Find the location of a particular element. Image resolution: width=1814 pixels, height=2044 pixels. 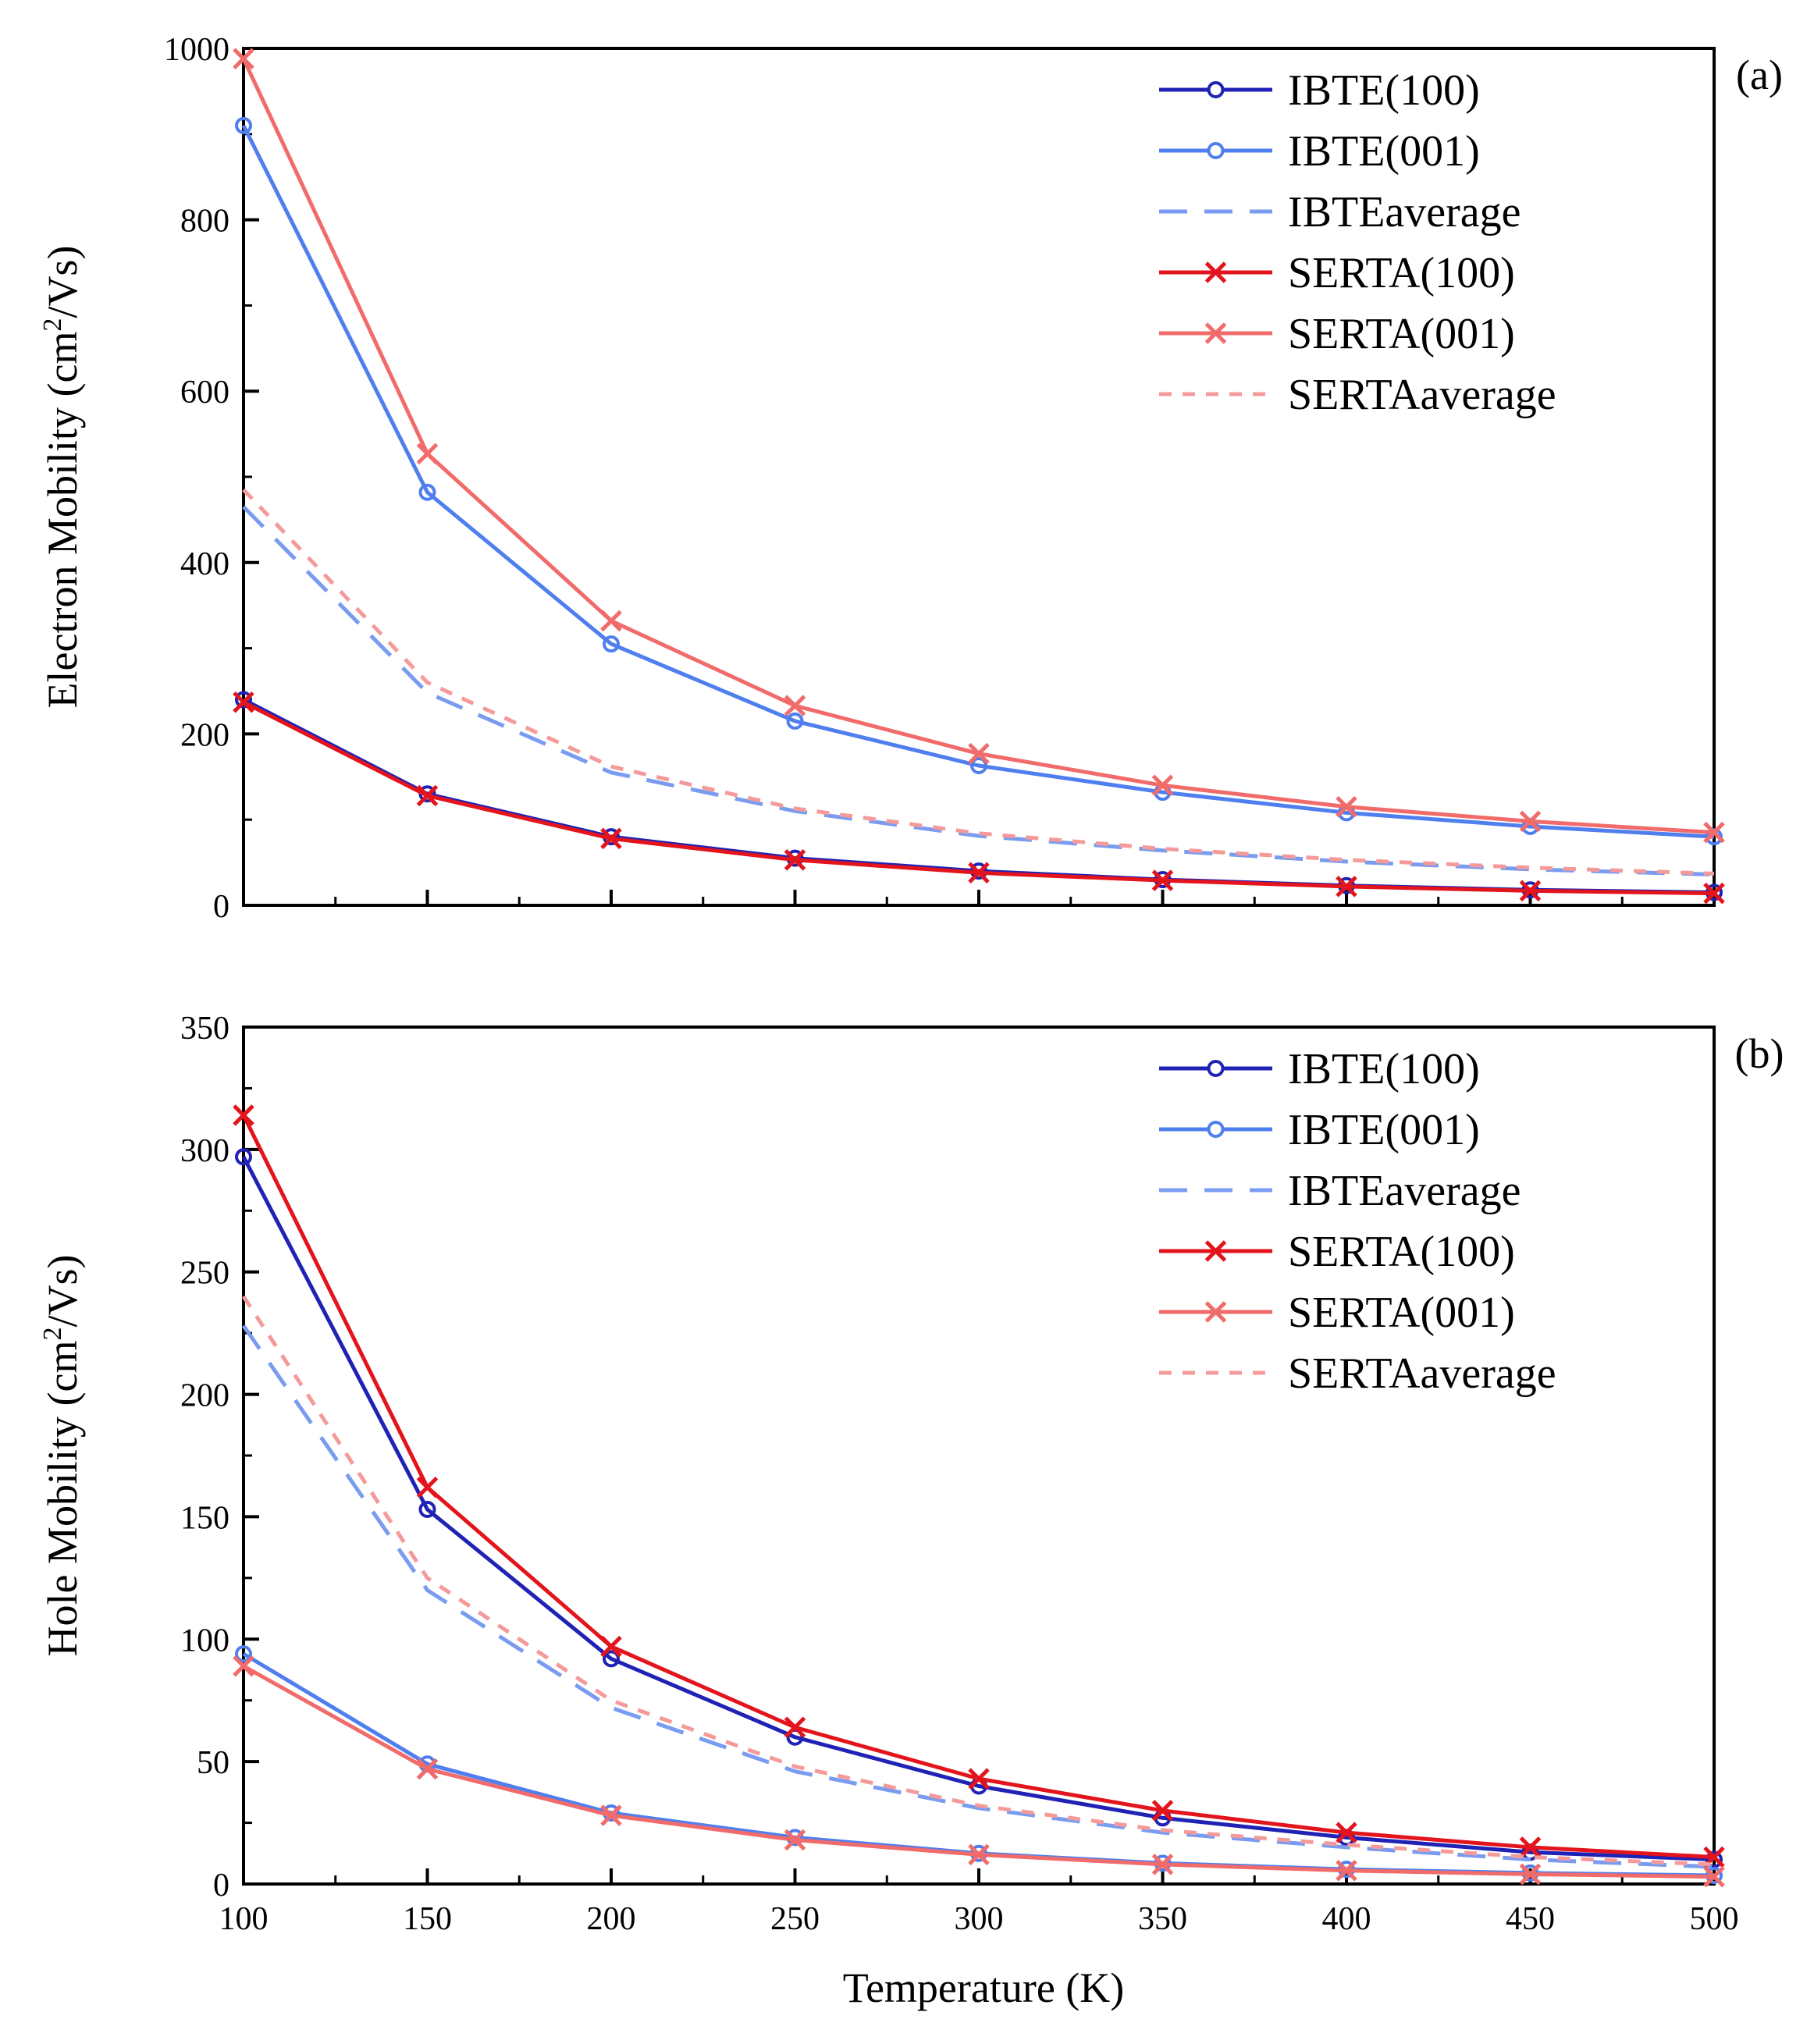

y-tick-label: 100 is located at coordinates (204, 1640).